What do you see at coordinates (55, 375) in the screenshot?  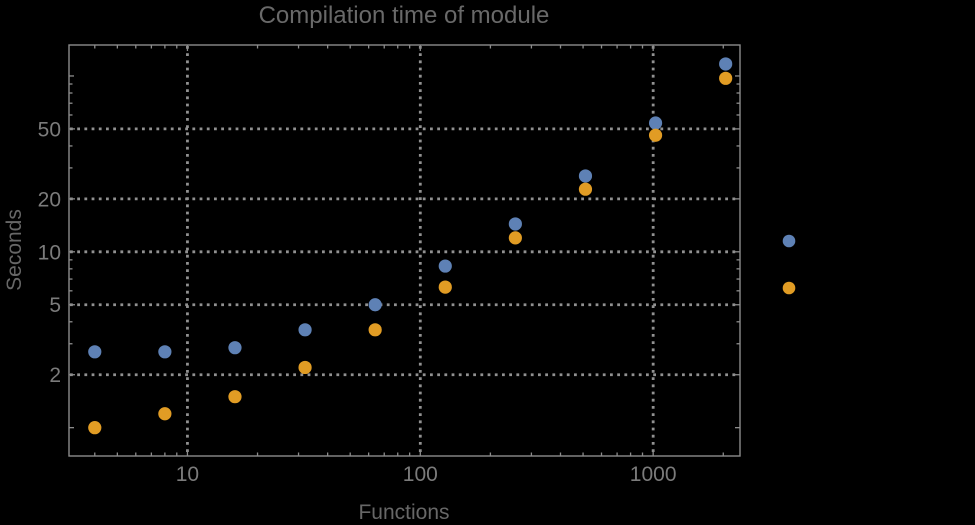 I see `y-tick-label: 2` at bounding box center [55, 375].